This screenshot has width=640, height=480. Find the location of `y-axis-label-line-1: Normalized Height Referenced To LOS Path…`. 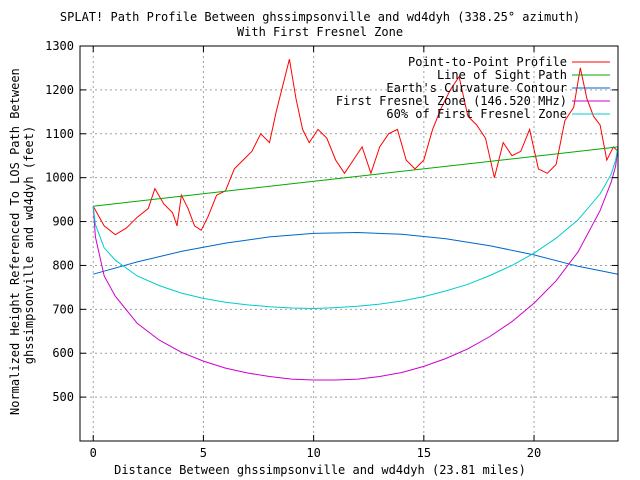

y-axis-label-line-1: Normalized Height Referenced To LOS Path… is located at coordinates (15, 241).